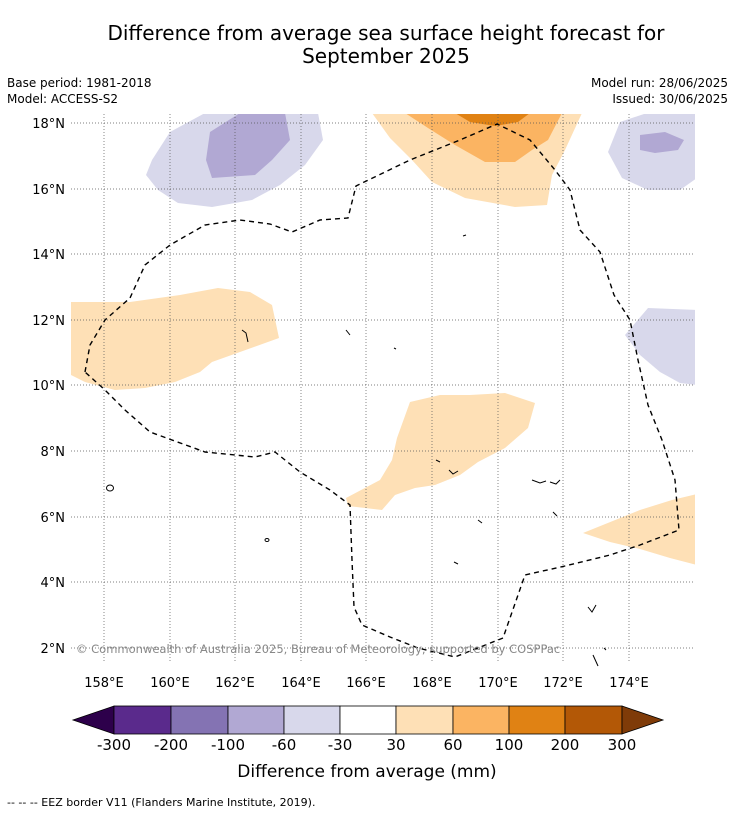 The width and height of the screenshot is (736, 816). I want to click on colorbar-tick: 60, so click(453, 745).